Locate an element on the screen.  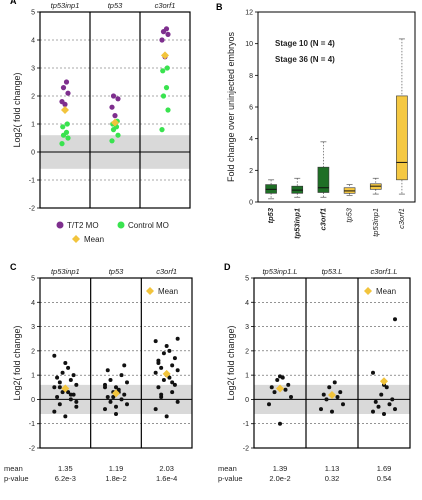
y-tick-label: 8 is located at coordinates (251, 76).